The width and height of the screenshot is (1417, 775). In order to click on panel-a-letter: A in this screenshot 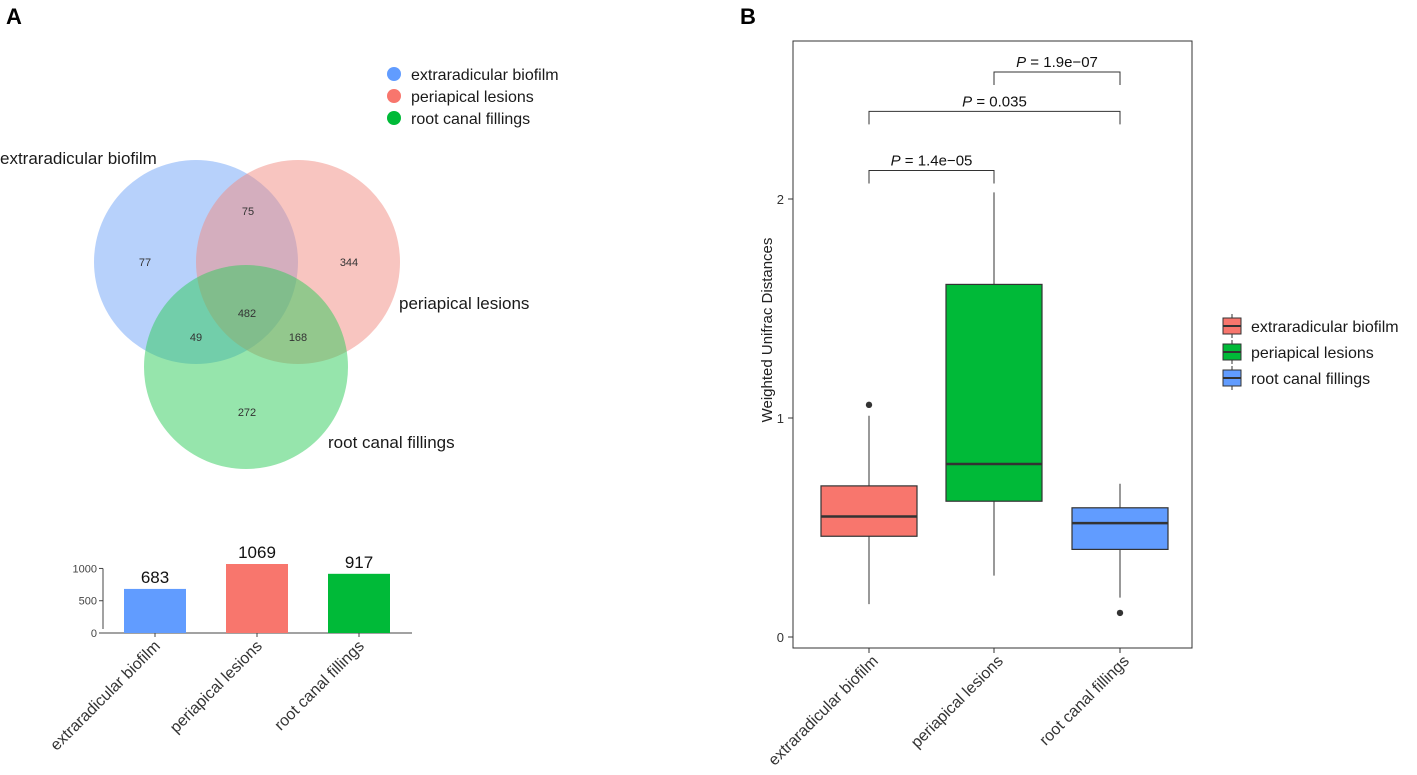, I will do `click(14, 16)`.